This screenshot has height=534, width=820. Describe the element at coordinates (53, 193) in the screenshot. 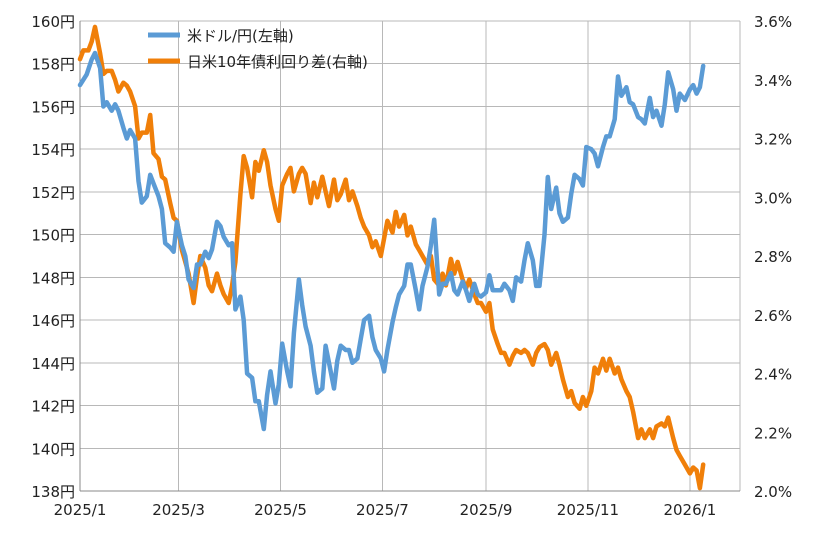

I see `y-left-tick-label: 152円` at that location.